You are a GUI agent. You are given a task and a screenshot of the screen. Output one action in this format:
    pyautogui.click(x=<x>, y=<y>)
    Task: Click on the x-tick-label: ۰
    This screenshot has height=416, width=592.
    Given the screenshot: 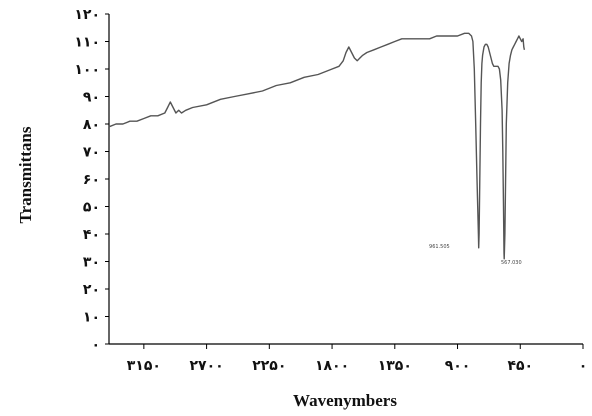 What is the action you would take?
    pyautogui.click(x=583, y=366)
    